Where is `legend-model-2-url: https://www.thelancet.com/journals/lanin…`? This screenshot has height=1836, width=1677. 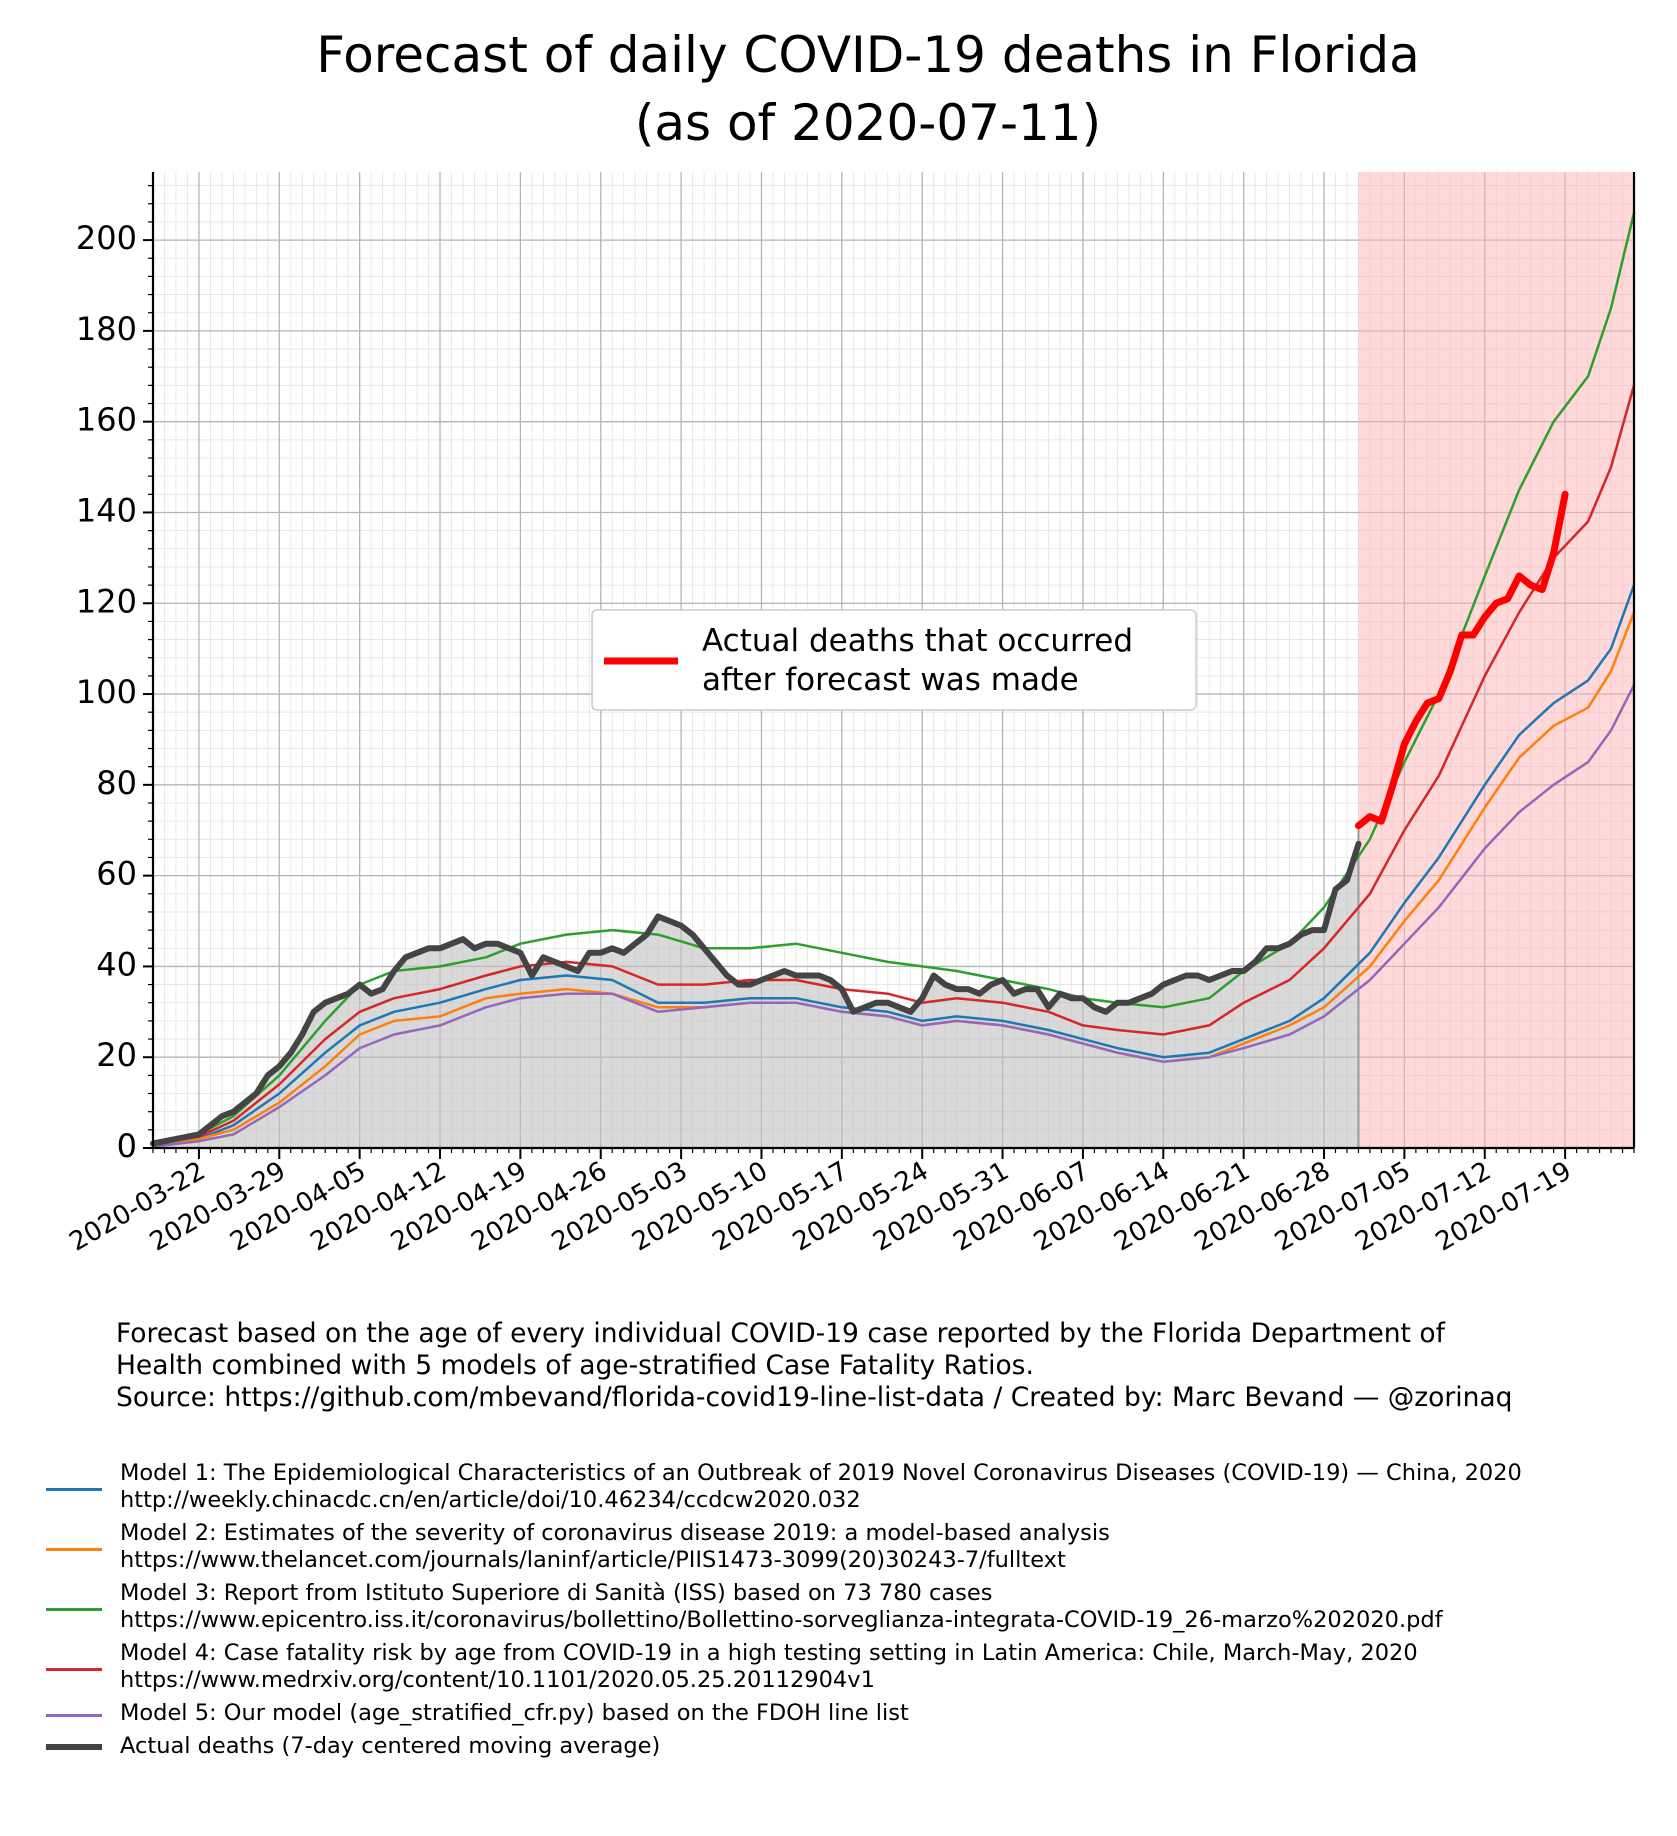
legend-model-2-url: https://www.thelancet.com/journals/lanin… is located at coordinates (593, 1560).